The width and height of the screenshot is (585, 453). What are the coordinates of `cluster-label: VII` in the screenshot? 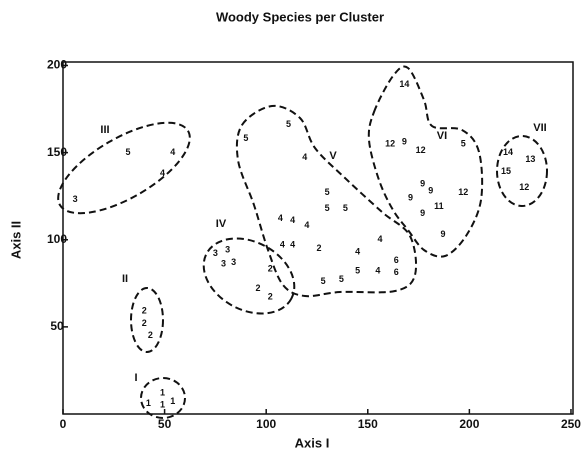 It's located at (539, 128).